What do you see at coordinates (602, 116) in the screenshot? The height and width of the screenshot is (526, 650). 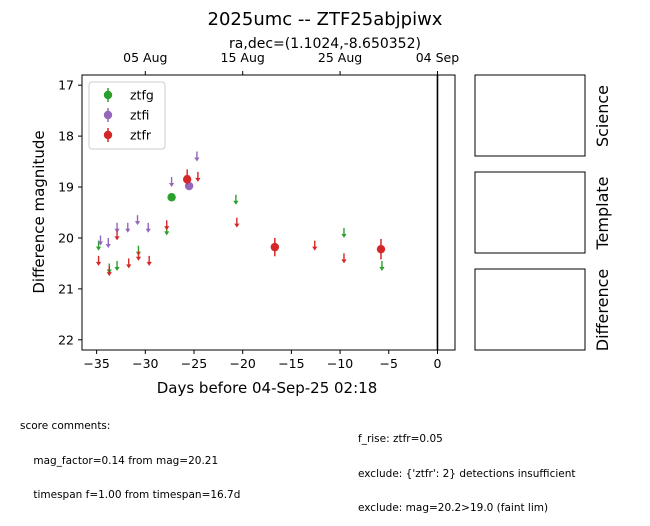 I see `science-stamp-label: Science` at bounding box center [602, 116].